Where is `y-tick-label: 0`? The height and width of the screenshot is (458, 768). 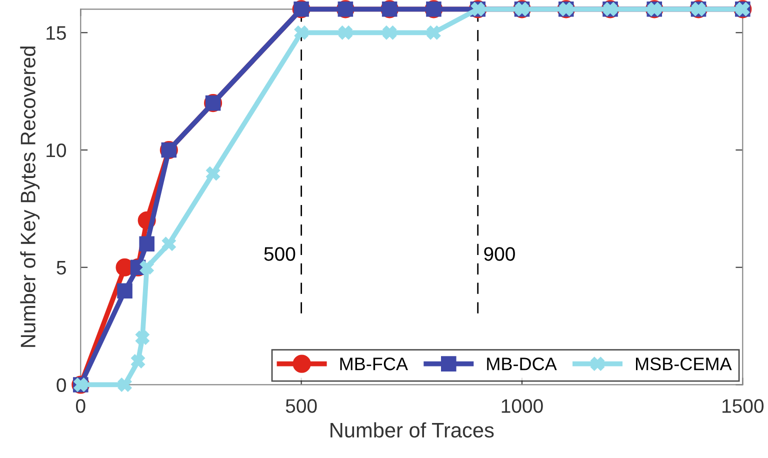
y-tick-label: 0 is located at coordinates (61, 385).